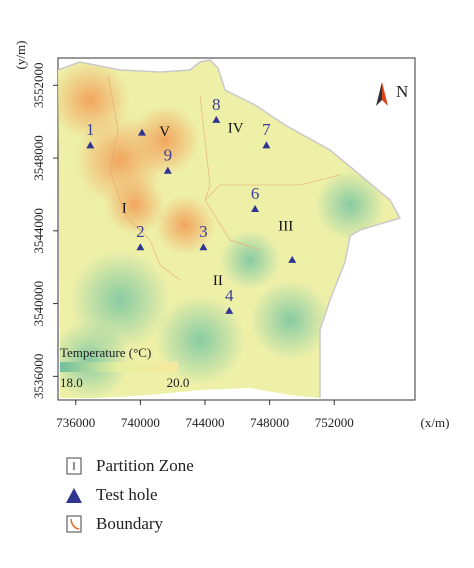  Describe the element at coordinates (75, 422) in the screenshot. I see `x-tick-label: 736000` at that location.